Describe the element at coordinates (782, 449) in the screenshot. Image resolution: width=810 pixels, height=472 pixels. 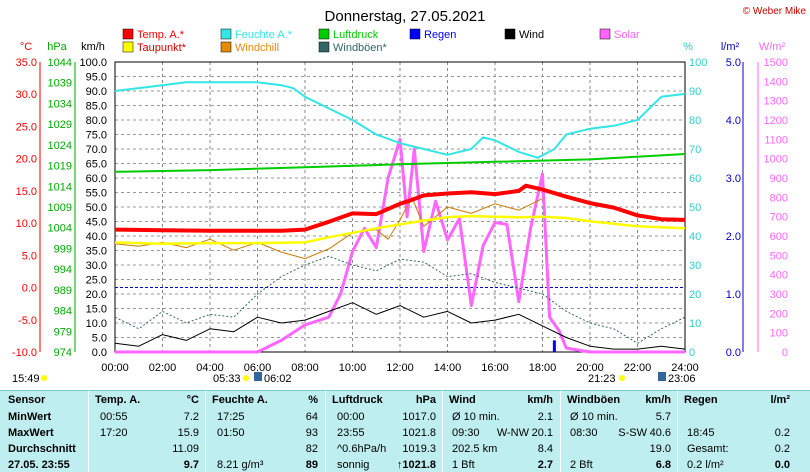
I see `table-cell: 0.2` at that location.